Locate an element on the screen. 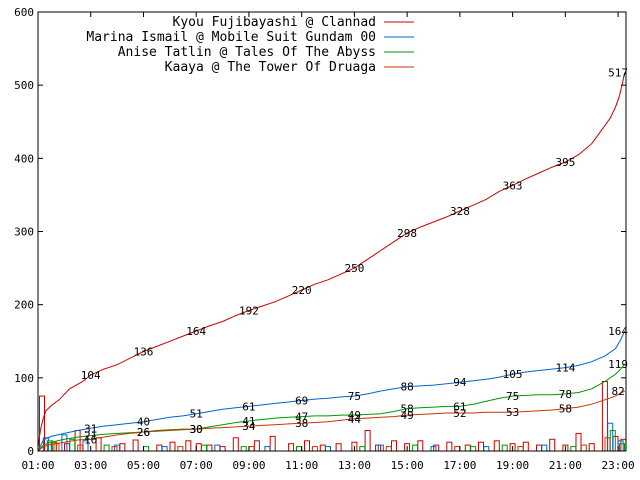 This screenshot has height=480, width=640. x-tick-label: 15:00 is located at coordinates (407, 465).